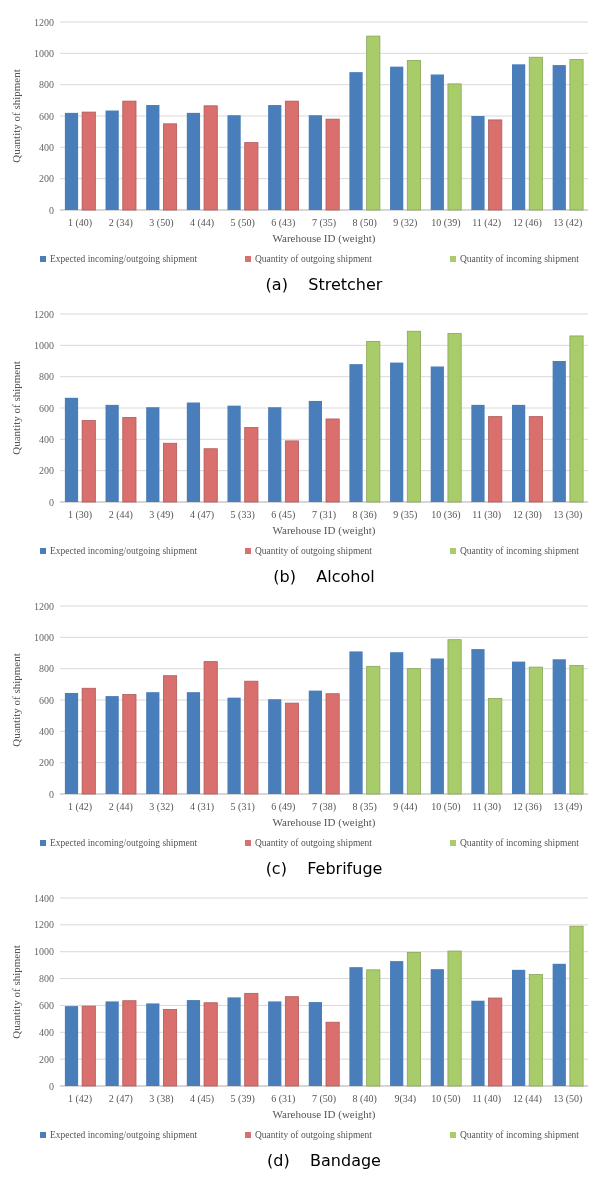  I want to click on x-tick-label: 5 (50), so click(242, 223).